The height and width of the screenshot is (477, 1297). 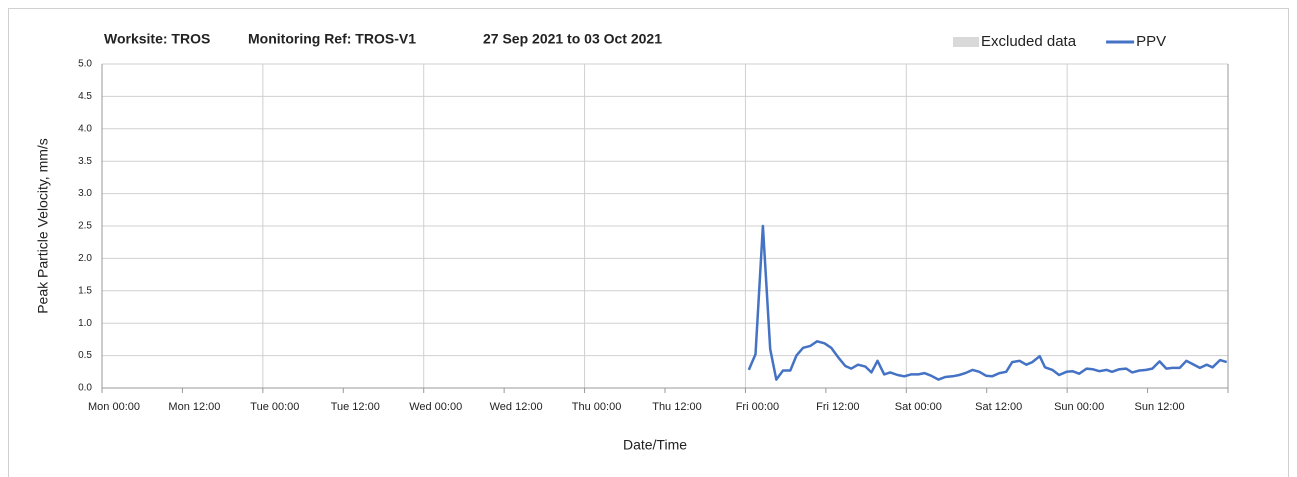 I want to click on x-tick-label: Fri 00:00, so click(x=757, y=407).